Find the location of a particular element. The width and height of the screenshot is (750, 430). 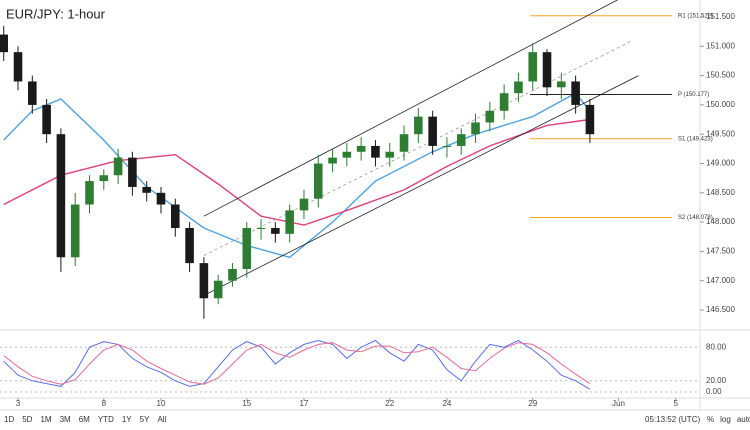

scale-option: auto is located at coordinates (743, 419).